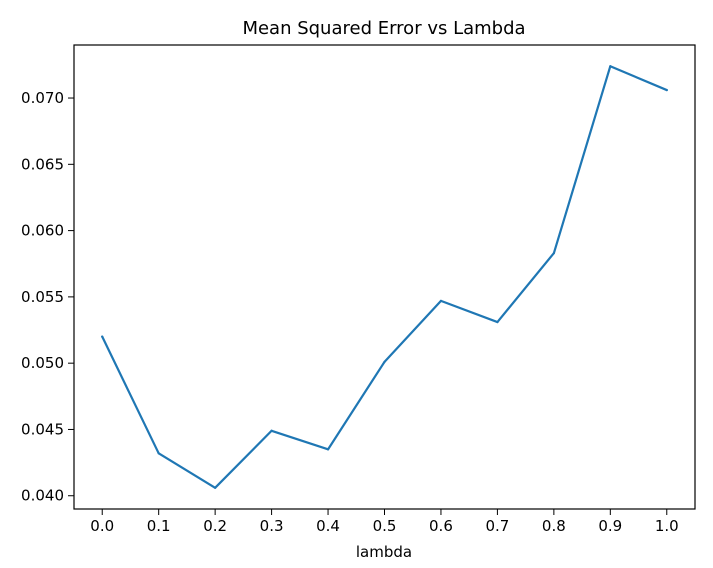 This screenshot has height=568, width=713. What do you see at coordinates (159, 526) in the screenshot?
I see `x-tick-label: 0.1` at bounding box center [159, 526].